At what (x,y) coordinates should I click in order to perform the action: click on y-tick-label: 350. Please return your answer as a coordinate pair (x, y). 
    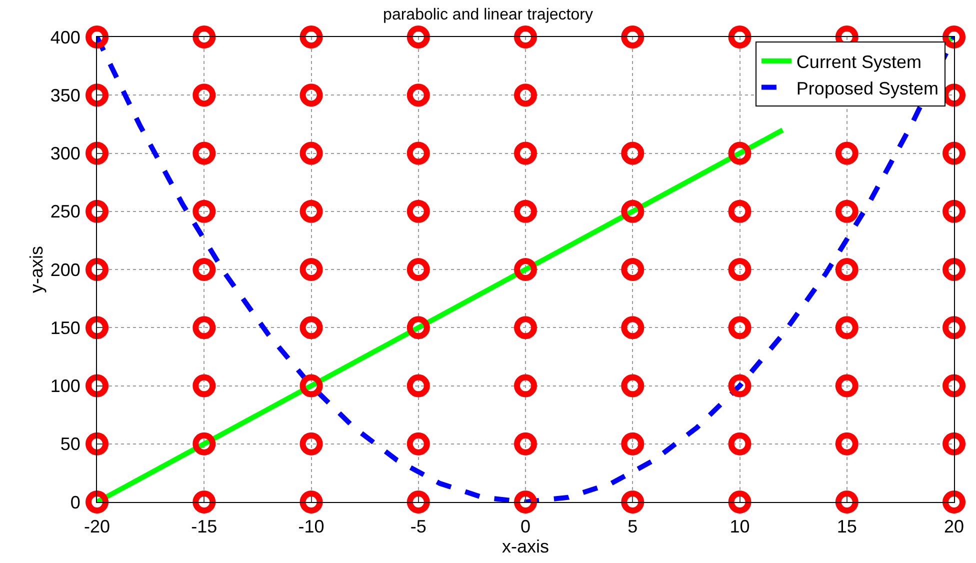
    Looking at the image, I should click on (65, 95).